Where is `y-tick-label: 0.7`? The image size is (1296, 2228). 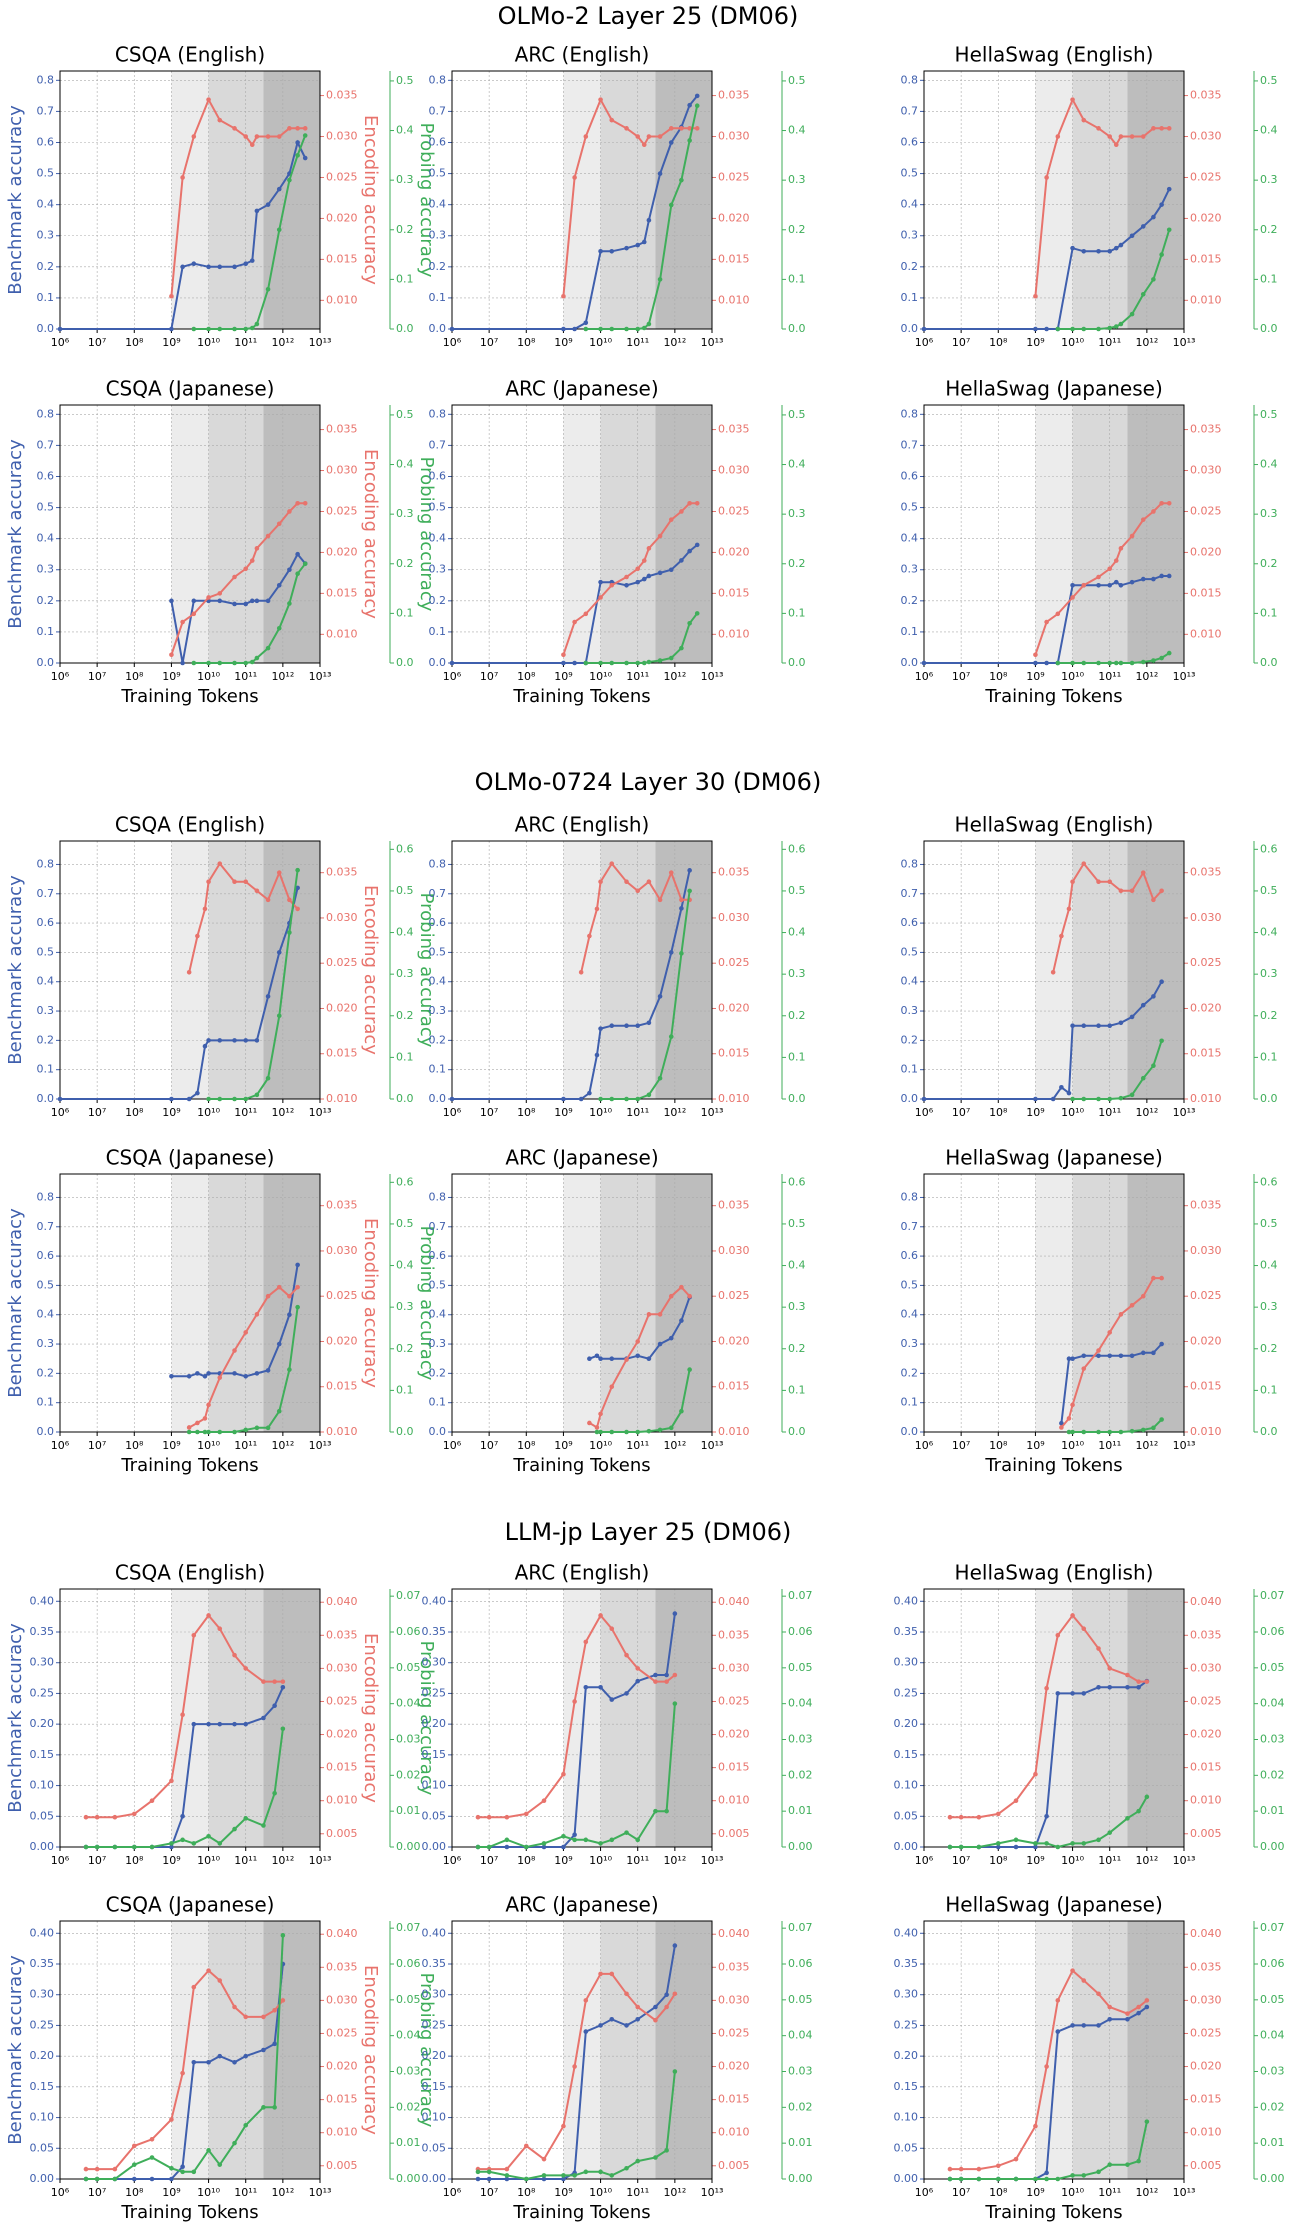 y-tick-label: 0.7 is located at coordinates (46, 1226).